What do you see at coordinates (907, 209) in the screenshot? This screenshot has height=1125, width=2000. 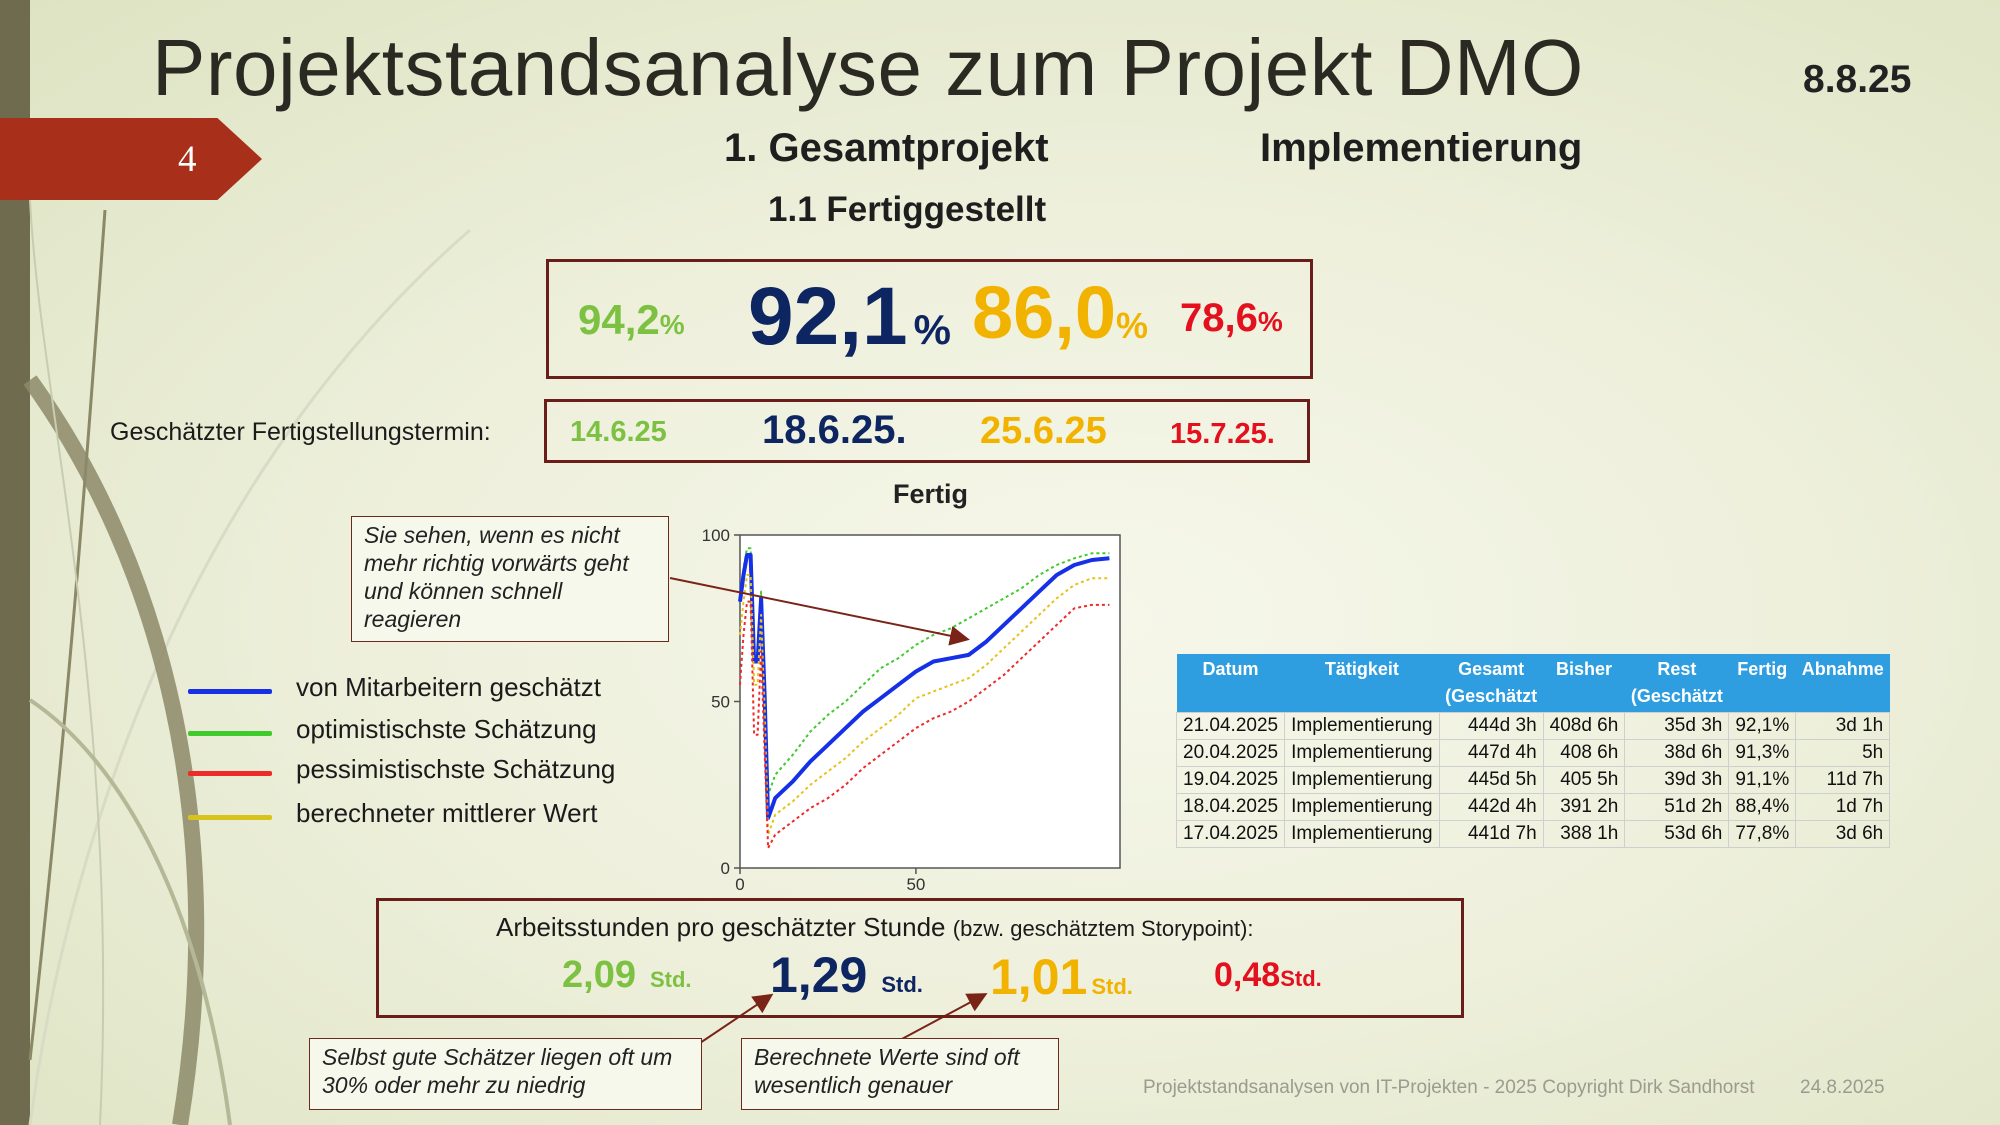 I see `subsection-heading: 1.1 Fertiggestellt` at bounding box center [907, 209].